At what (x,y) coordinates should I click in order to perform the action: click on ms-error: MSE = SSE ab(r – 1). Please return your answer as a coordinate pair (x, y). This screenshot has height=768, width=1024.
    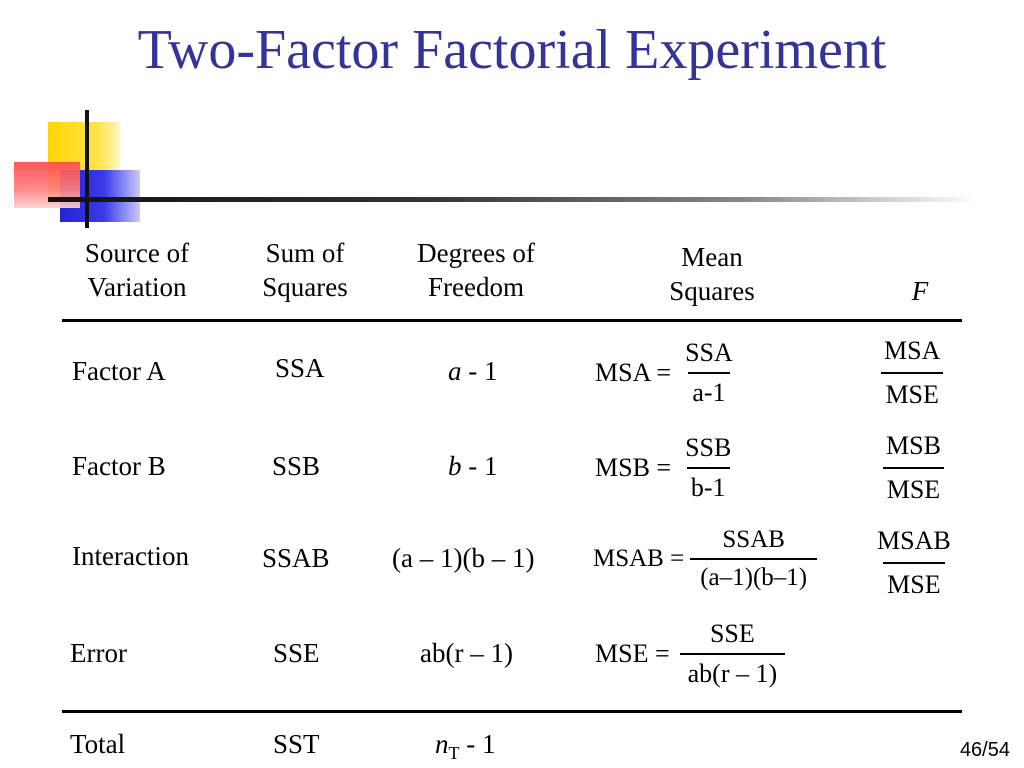
    Looking at the image, I should click on (690, 654).